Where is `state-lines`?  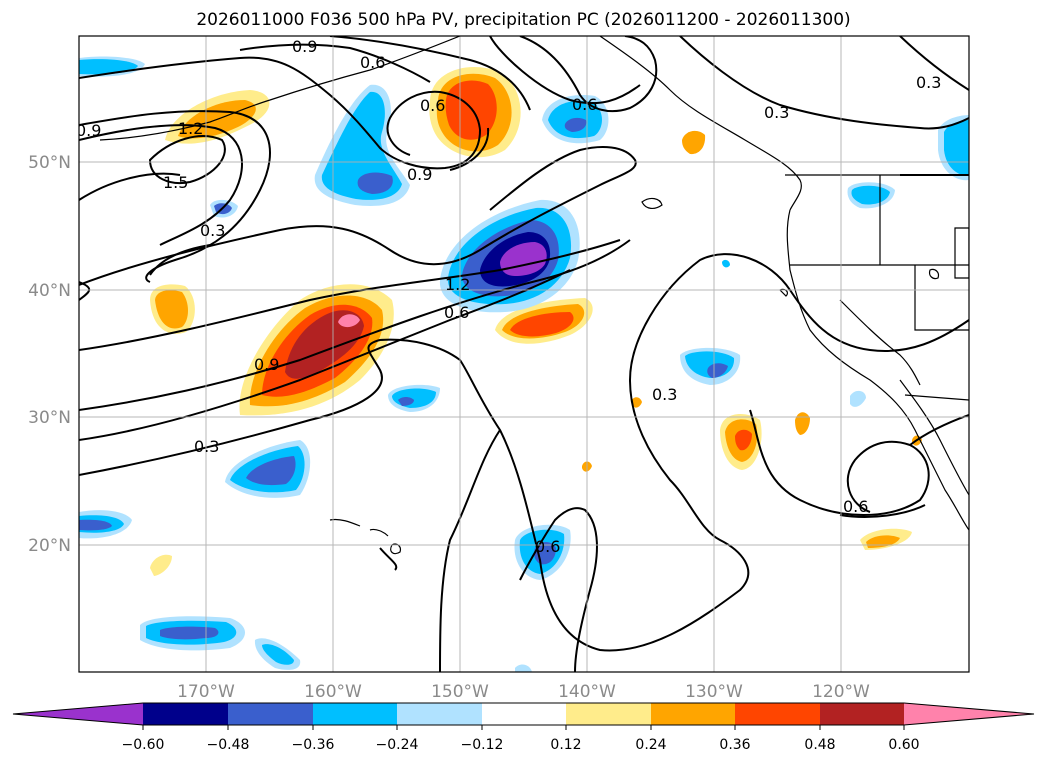 state-lines is located at coordinates (879, 288).